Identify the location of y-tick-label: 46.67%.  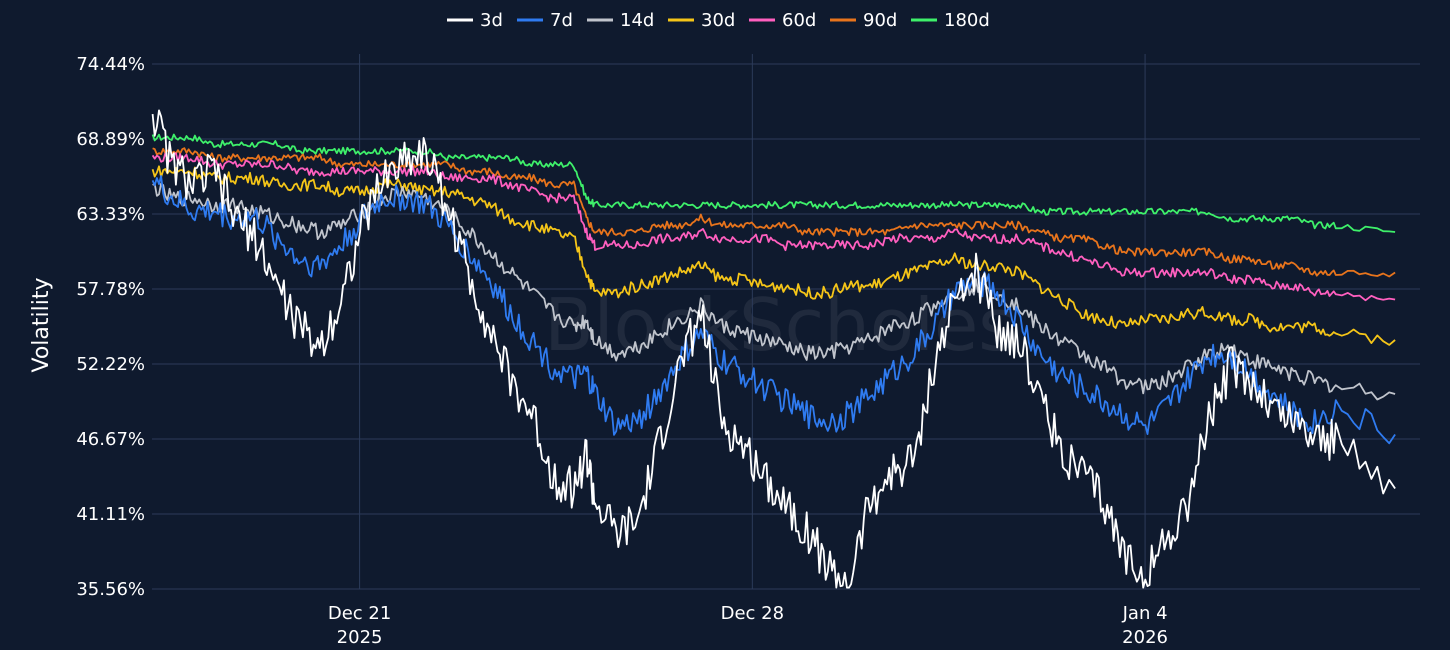
(110, 439).